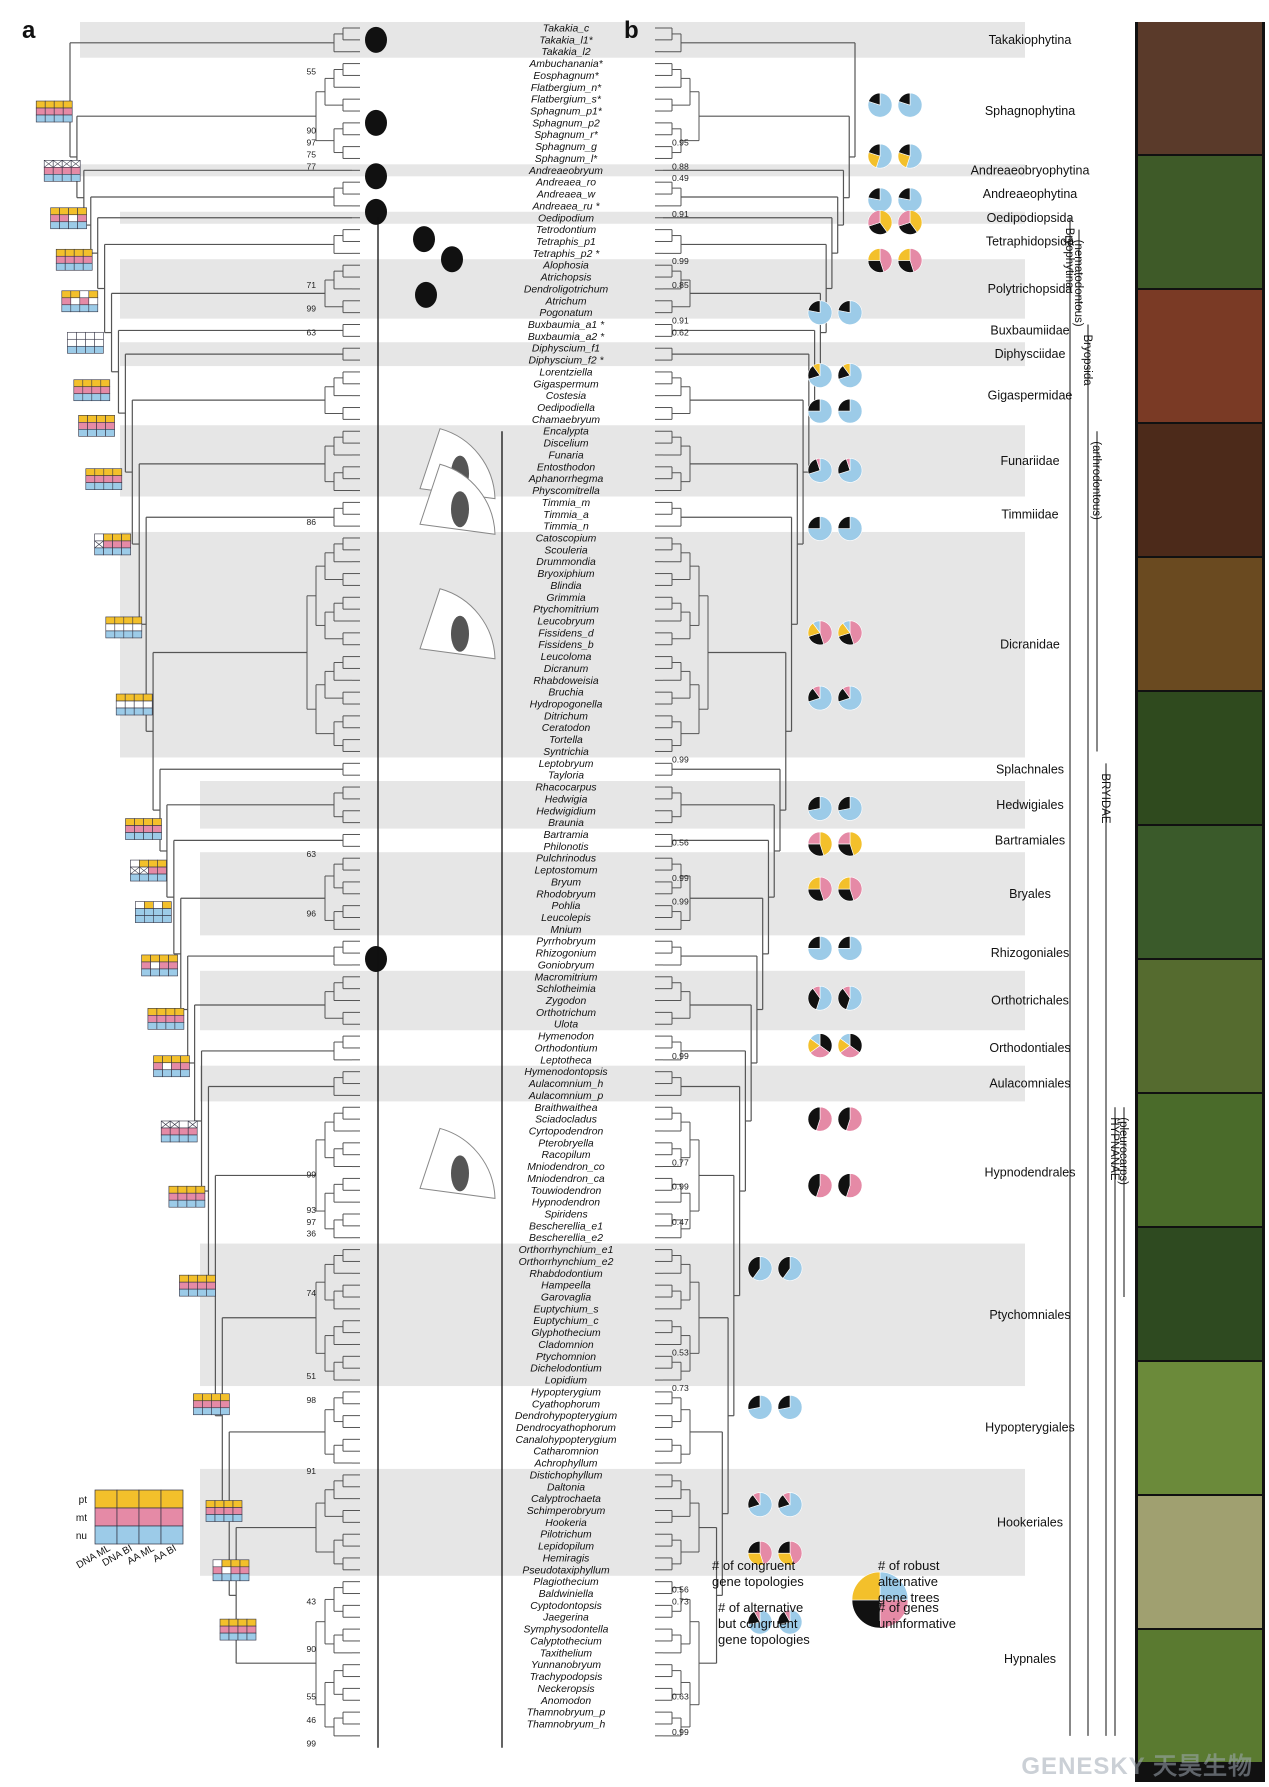 The image size is (1269, 1787). Describe the element at coordinates (566, 100) in the screenshot. I see `taxon-label: Flatbergium_s*` at that location.